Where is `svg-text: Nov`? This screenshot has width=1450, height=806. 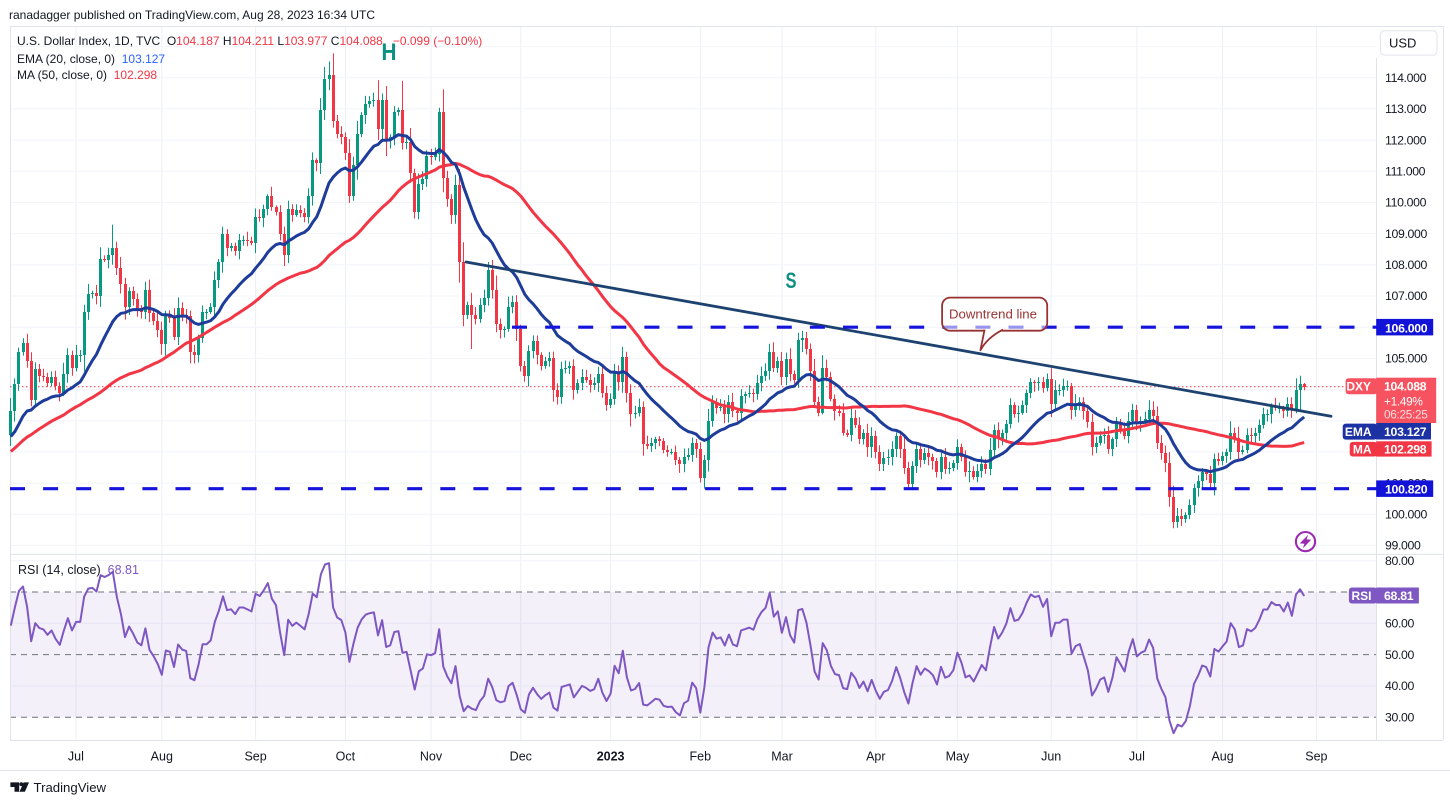
svg-text: Nov is located at coordinates (431, 757).